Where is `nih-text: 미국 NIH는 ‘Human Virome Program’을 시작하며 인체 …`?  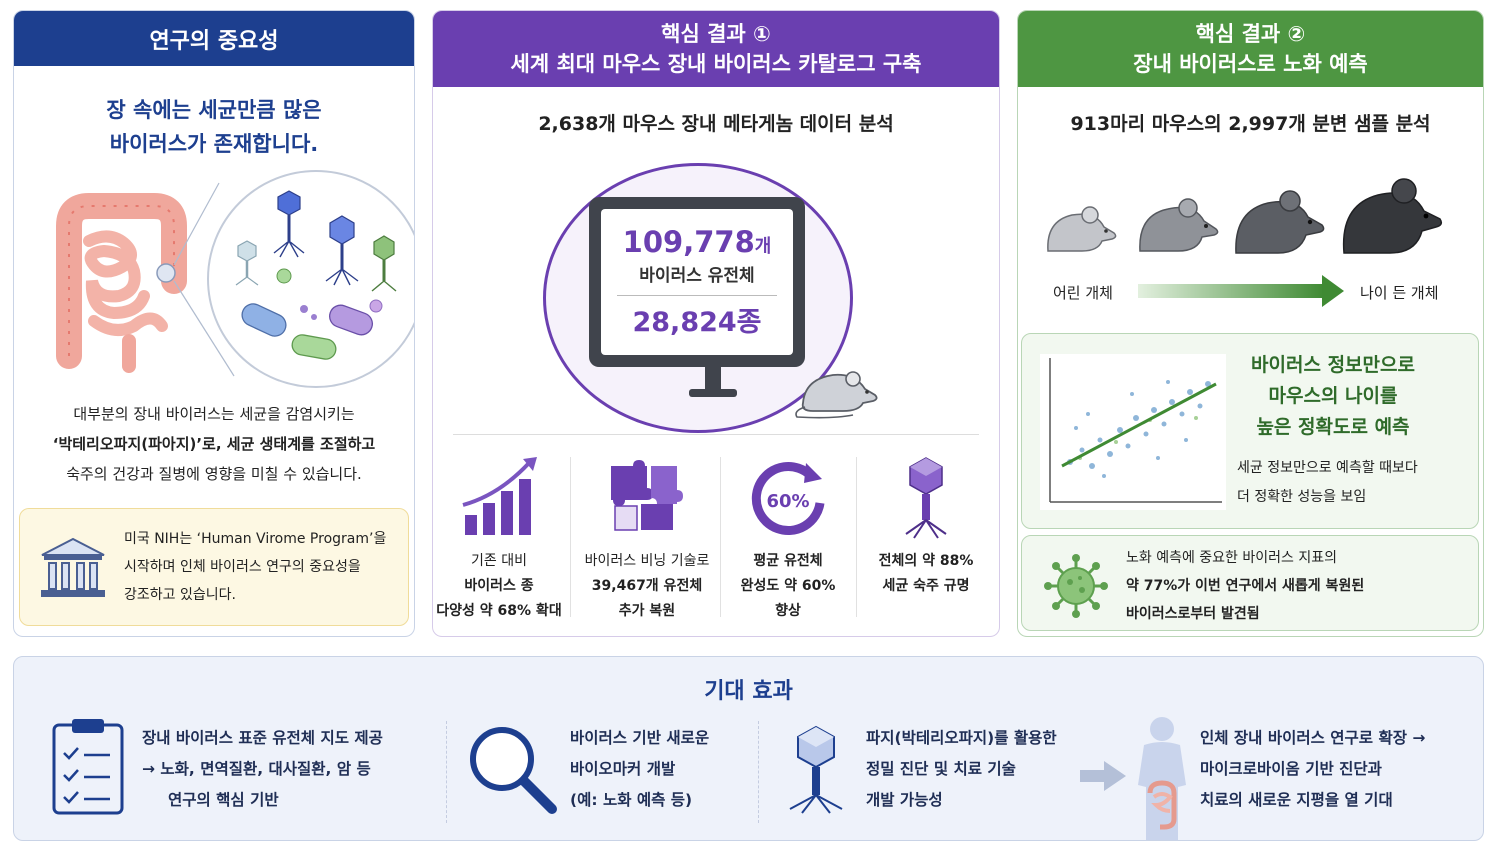 nih-text: 미국 NIH는 ‘Human Virome Program’을 시작하며 인체 … is located at coordinates (264, 567).